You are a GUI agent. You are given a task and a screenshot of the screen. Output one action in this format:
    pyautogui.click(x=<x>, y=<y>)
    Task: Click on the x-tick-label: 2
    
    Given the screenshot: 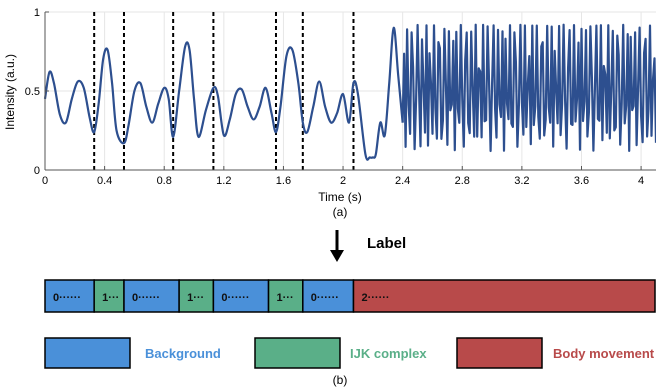 What is the action you would take?
    pyautogui.click(x=343, y=181)
    